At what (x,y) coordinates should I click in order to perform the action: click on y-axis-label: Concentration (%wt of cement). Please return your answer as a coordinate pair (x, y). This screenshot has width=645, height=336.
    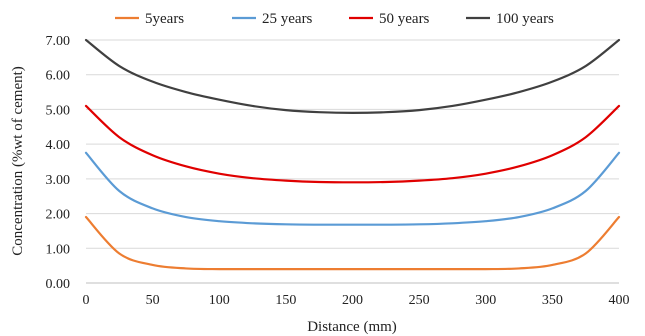
    Looking at the image, I should click on (18, 161).